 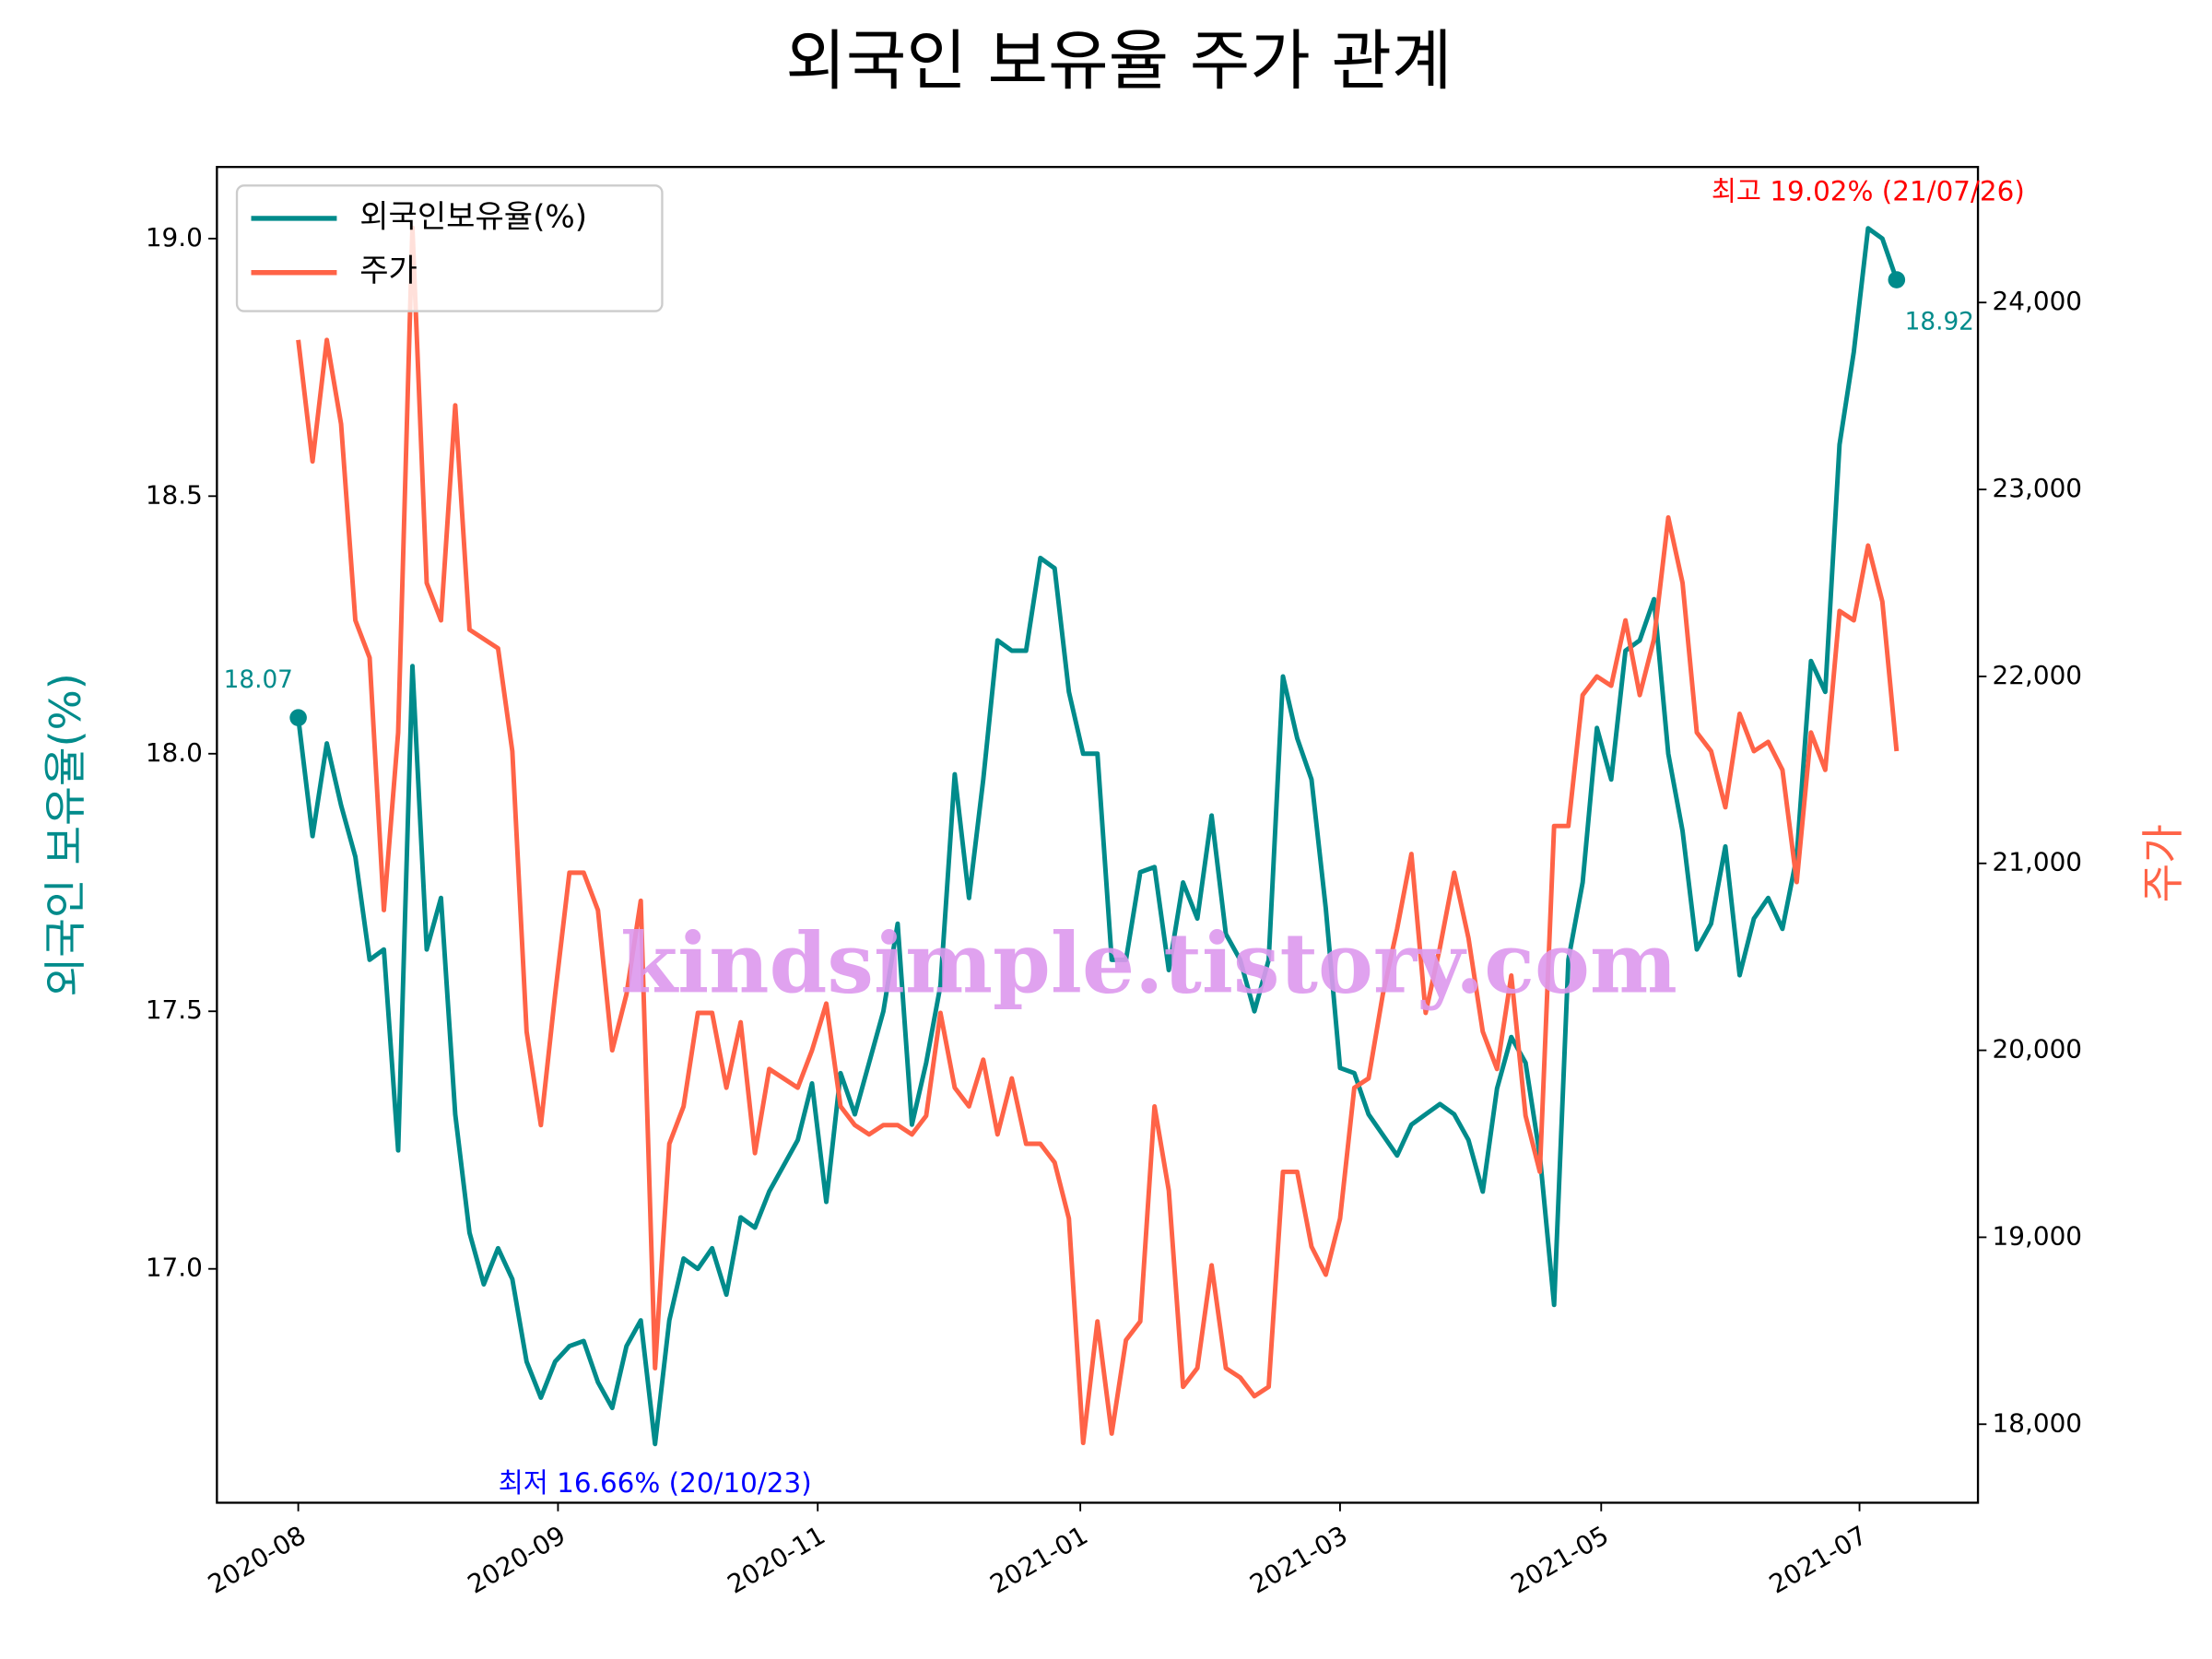 I want to click on y-tick-label: 17.5, so click(x=174, y=1009).